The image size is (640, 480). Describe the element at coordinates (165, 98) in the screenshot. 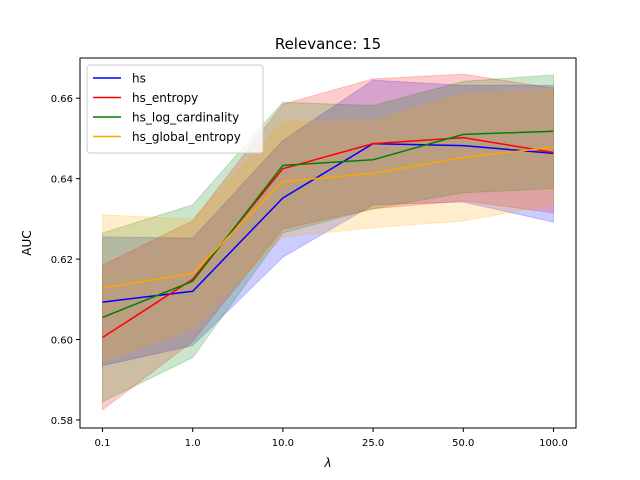

I see `legend-label: hs_entropy` at that location.